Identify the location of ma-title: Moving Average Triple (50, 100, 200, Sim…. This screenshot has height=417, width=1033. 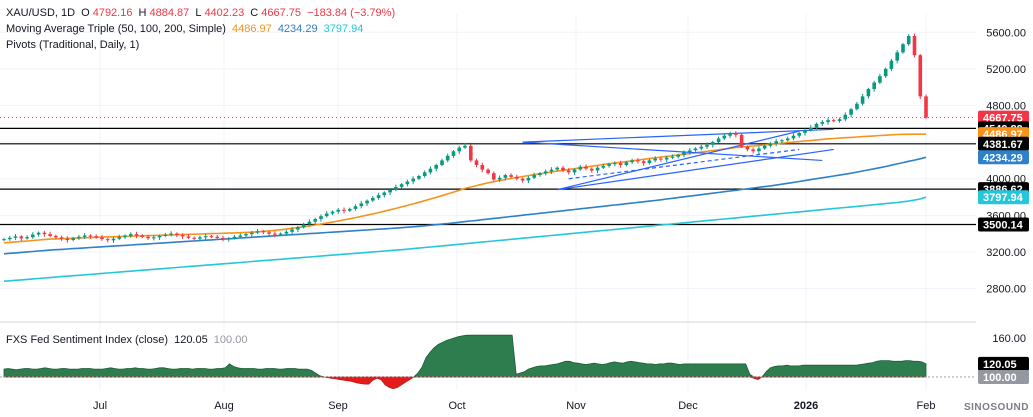
(116, 29).